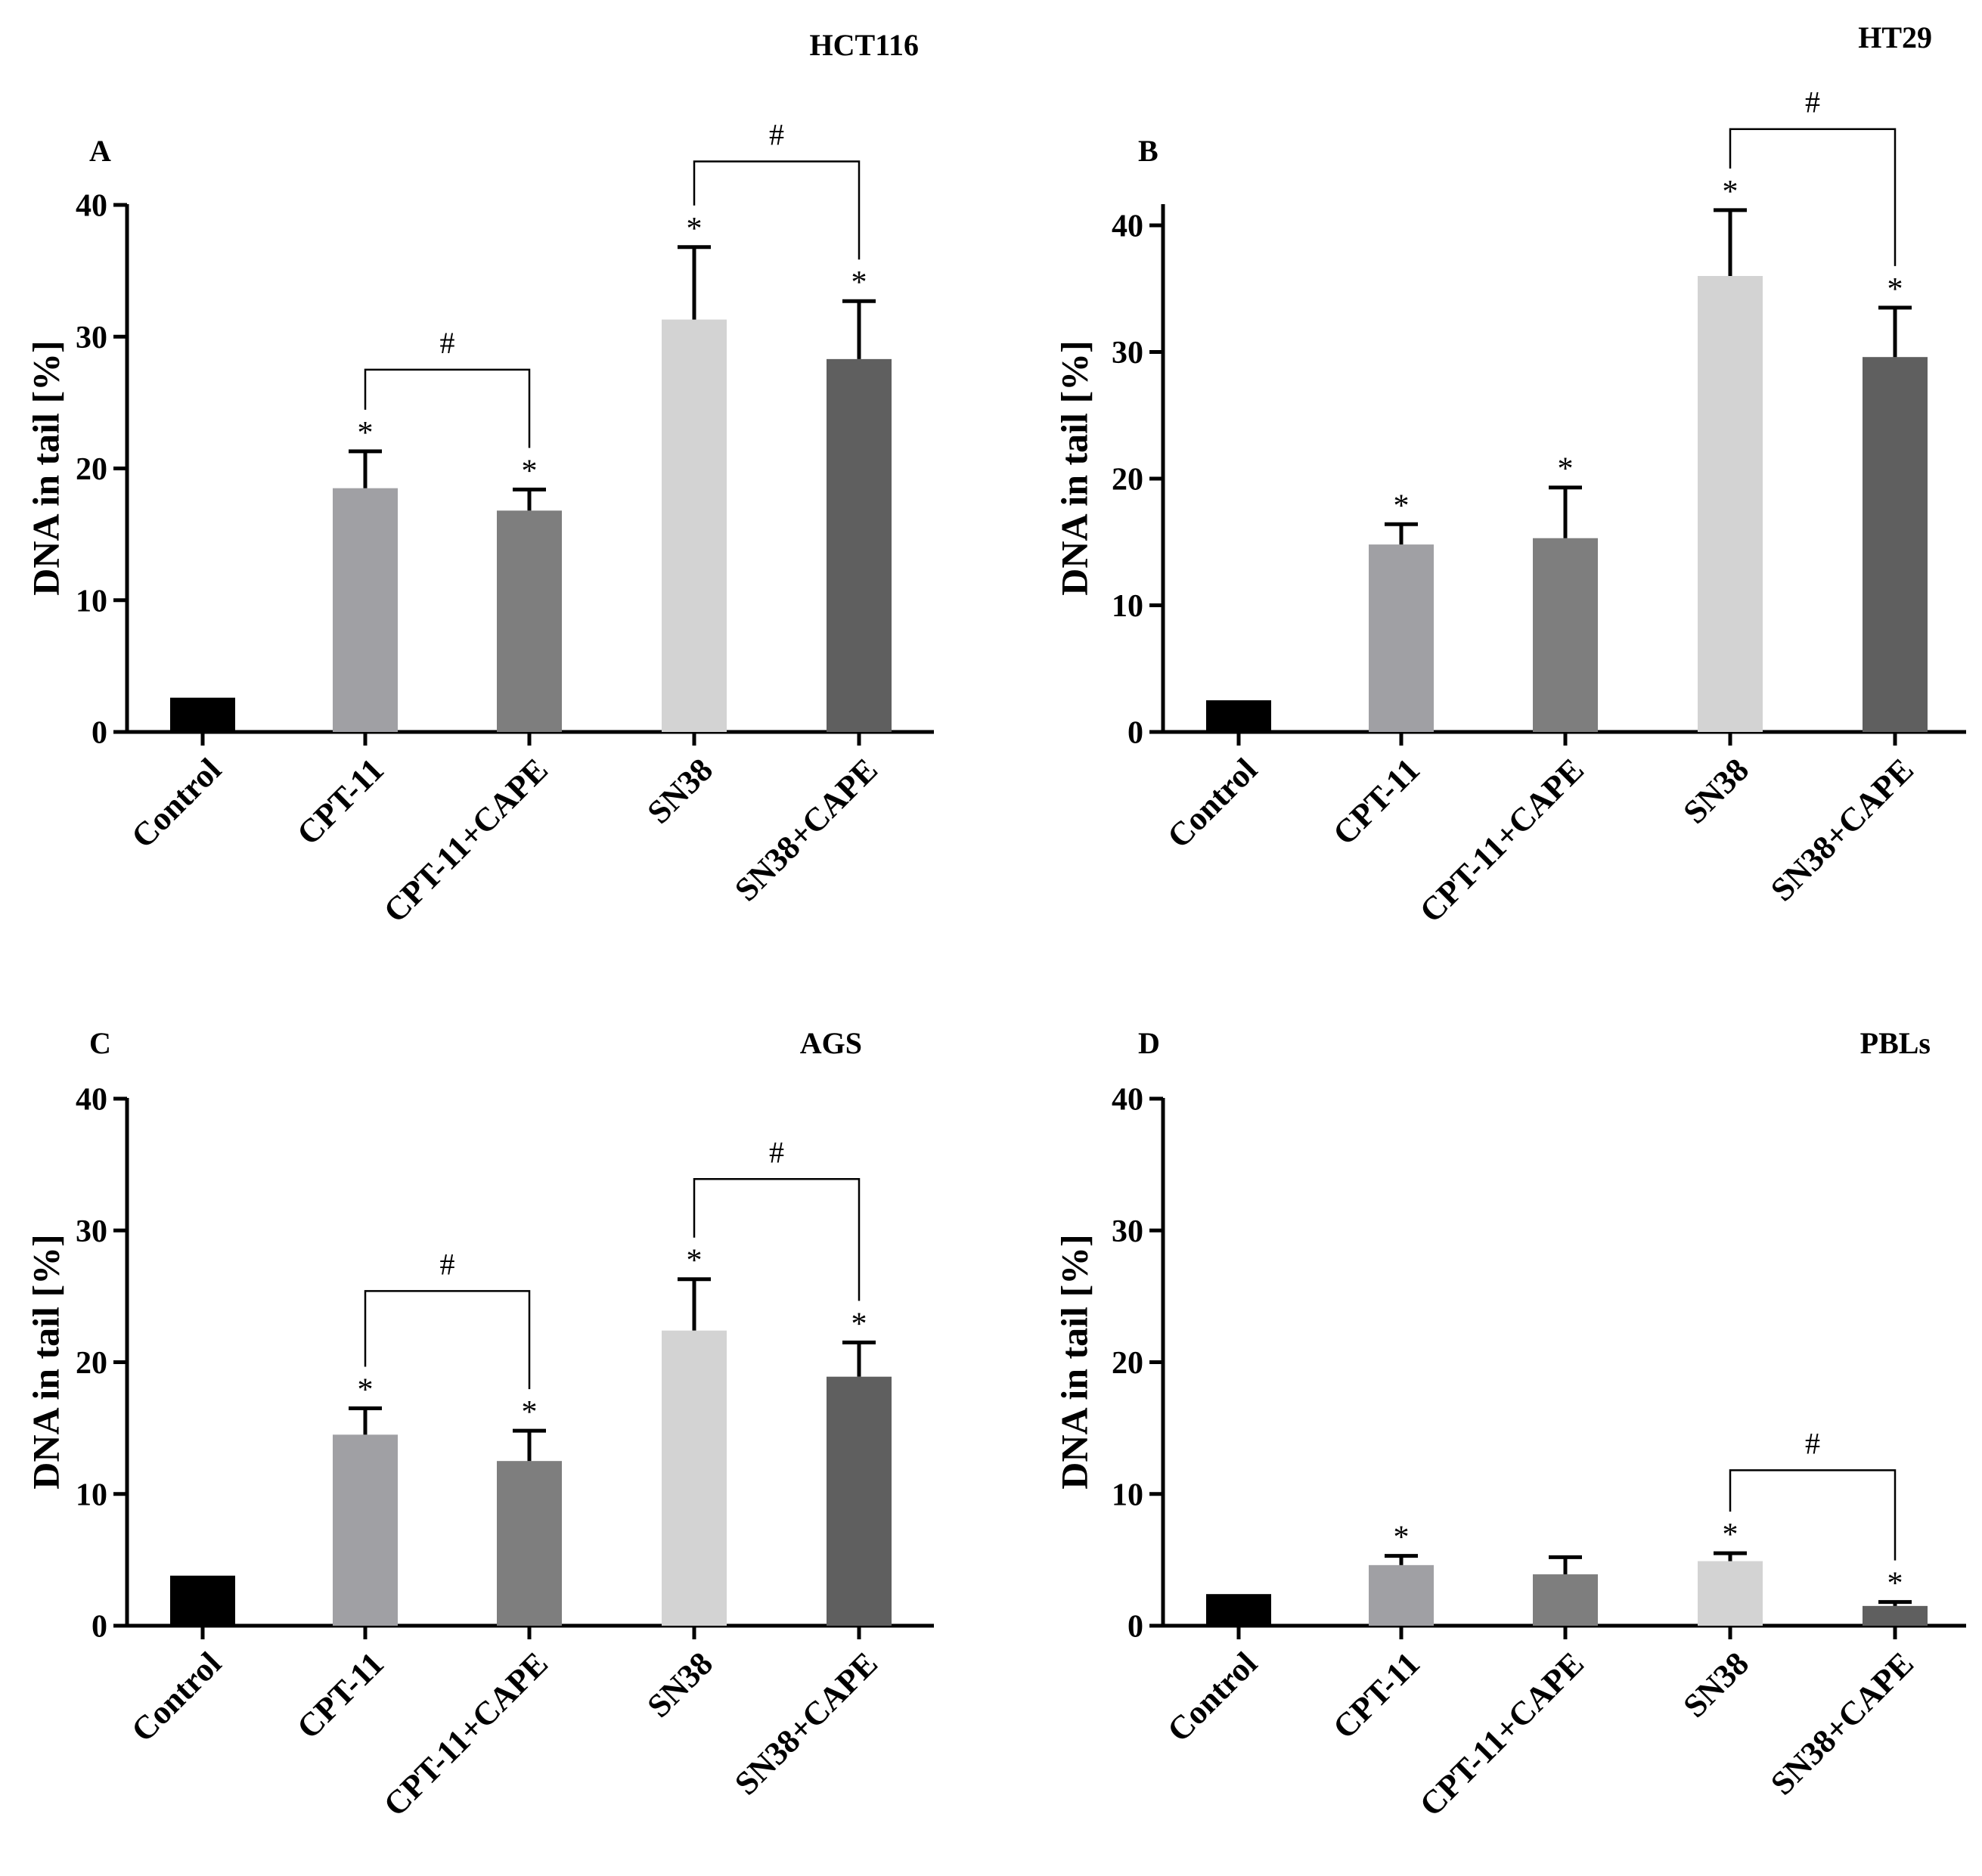 This screenshot has width=1982, height=1876. I want to click on panel-letter: D, so click(1149, 1043).